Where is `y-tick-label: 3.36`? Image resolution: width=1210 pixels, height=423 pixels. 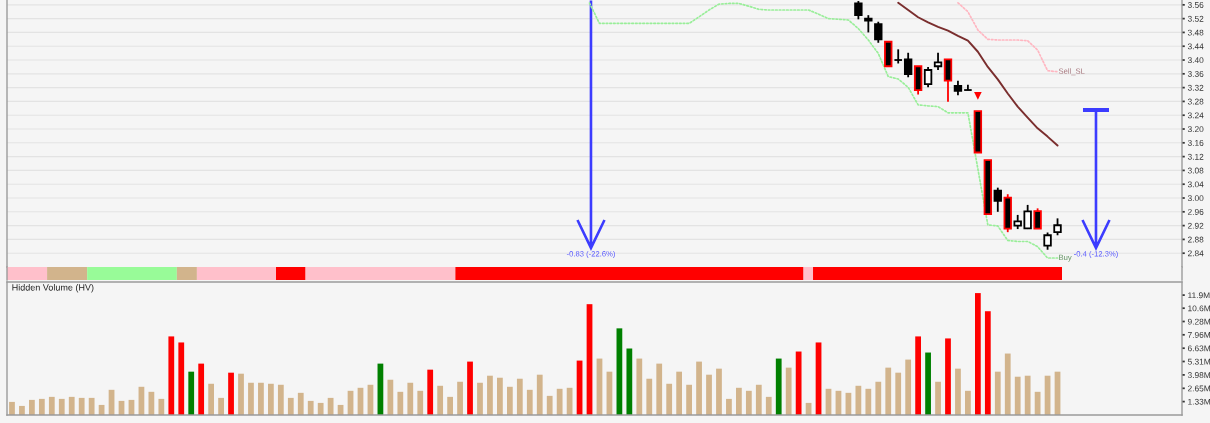
y-tick-label: 3.36 is located at coordinates (1195, 74).